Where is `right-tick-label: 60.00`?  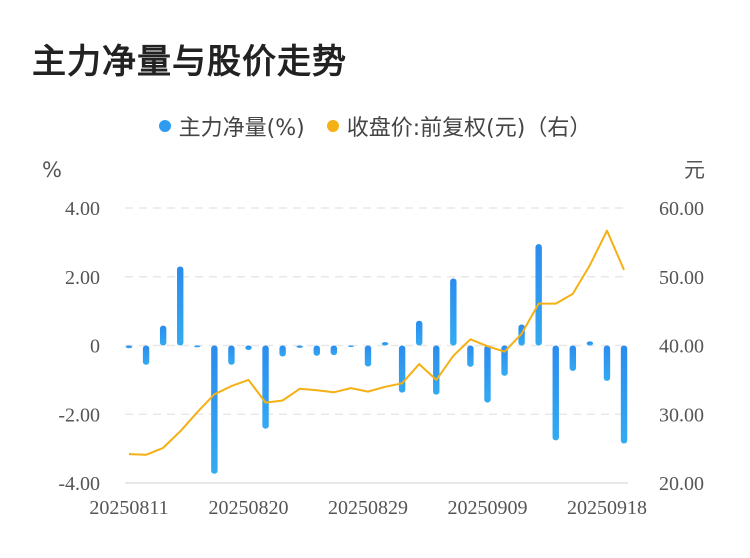 right-tick-label: 60.00 is located at coordinates (681, 209).